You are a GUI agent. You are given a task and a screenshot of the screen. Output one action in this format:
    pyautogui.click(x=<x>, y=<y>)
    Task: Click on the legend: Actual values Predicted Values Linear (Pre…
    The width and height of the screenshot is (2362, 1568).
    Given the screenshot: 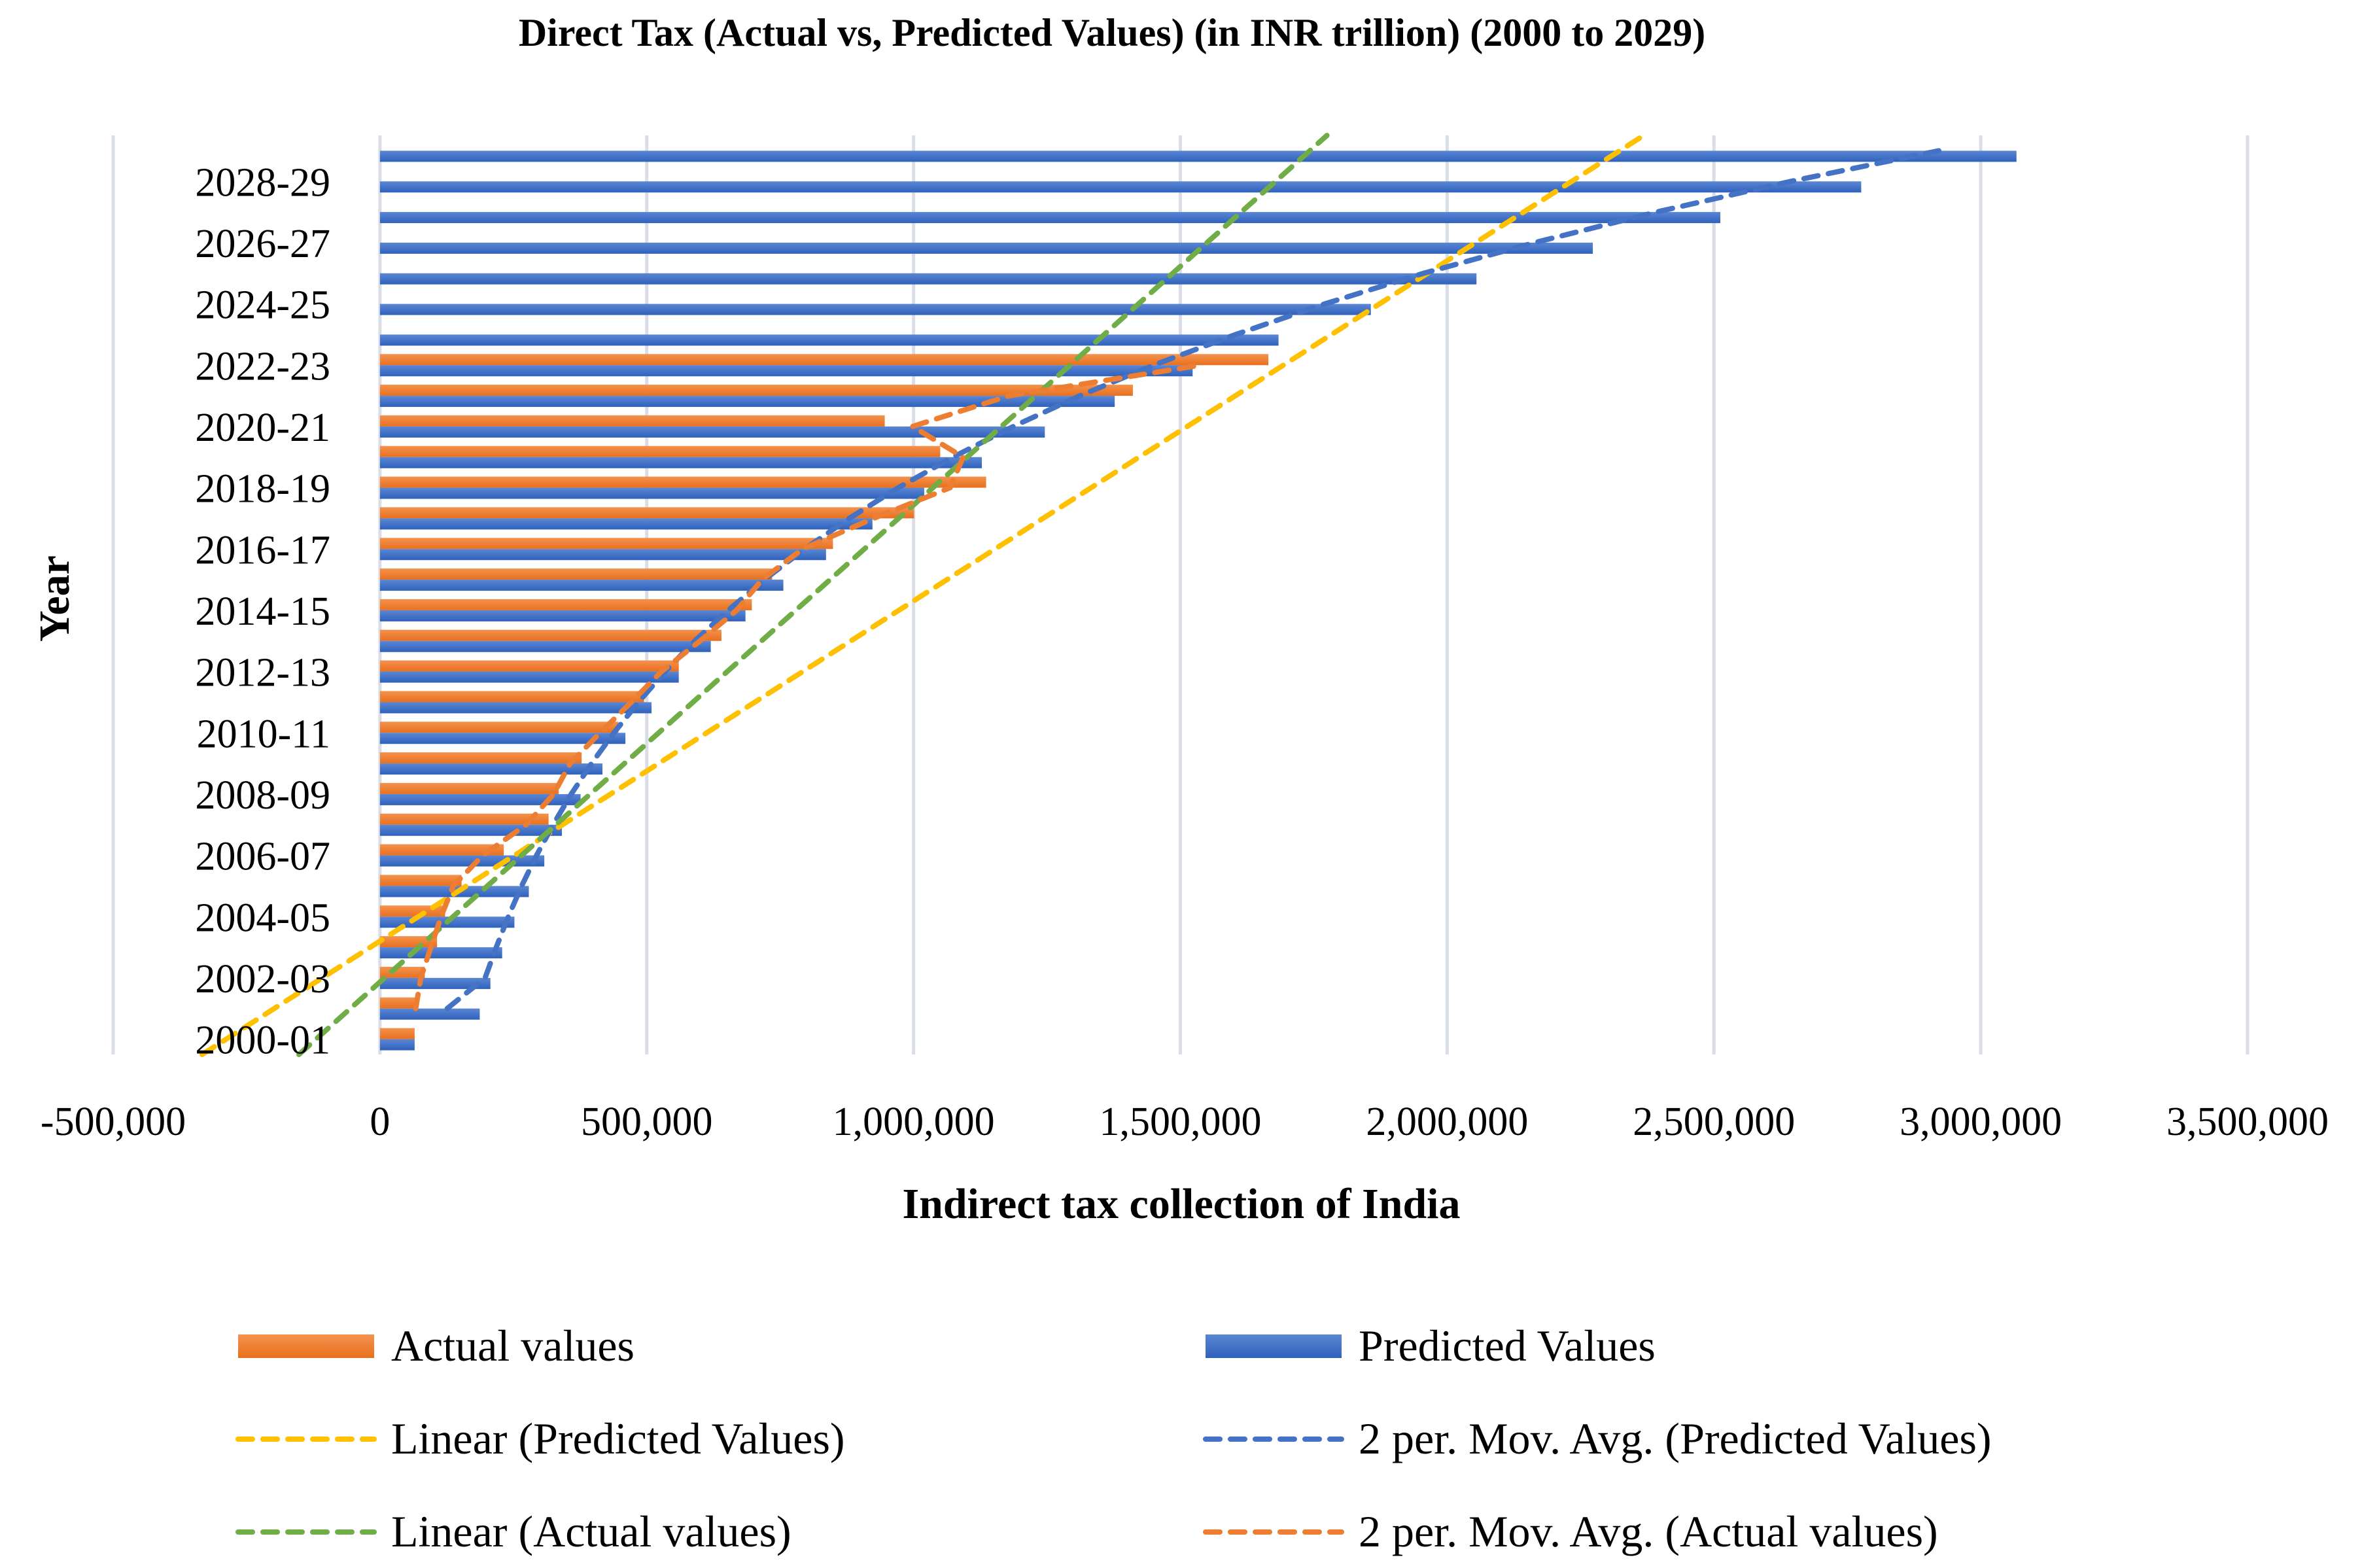 What is the action you would take?
    pyautogui.click(x=1113, y=1438)
    